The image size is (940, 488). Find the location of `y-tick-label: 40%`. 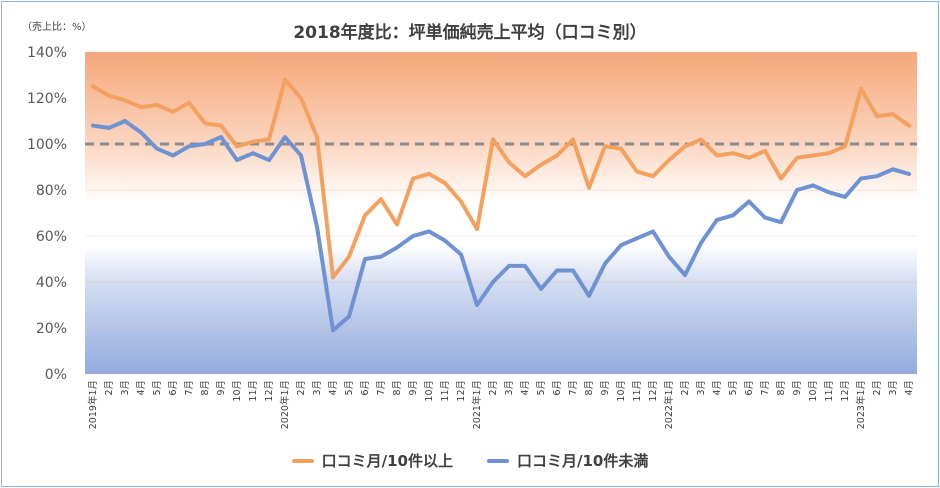

y-tick-label: 40% is located at coordinates (51, 283).